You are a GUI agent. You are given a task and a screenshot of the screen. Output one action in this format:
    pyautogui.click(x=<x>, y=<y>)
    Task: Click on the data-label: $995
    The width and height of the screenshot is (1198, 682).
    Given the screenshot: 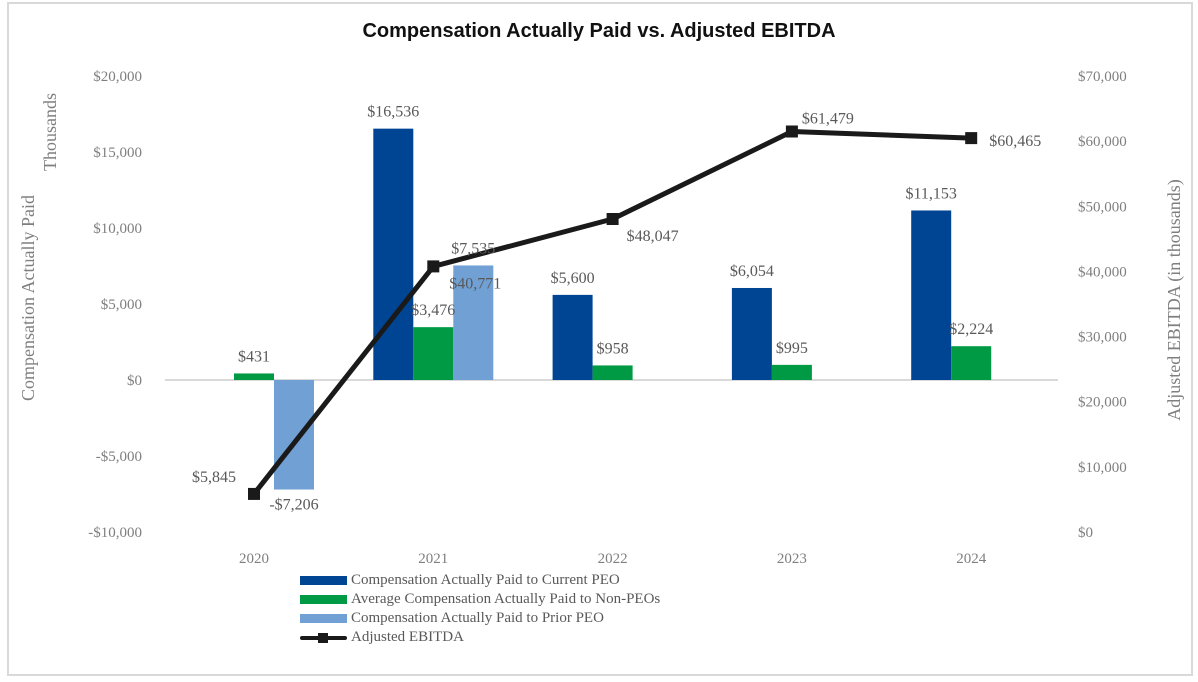 What is the action you would take?
    pyautogui.click(x=792, y=348)
    